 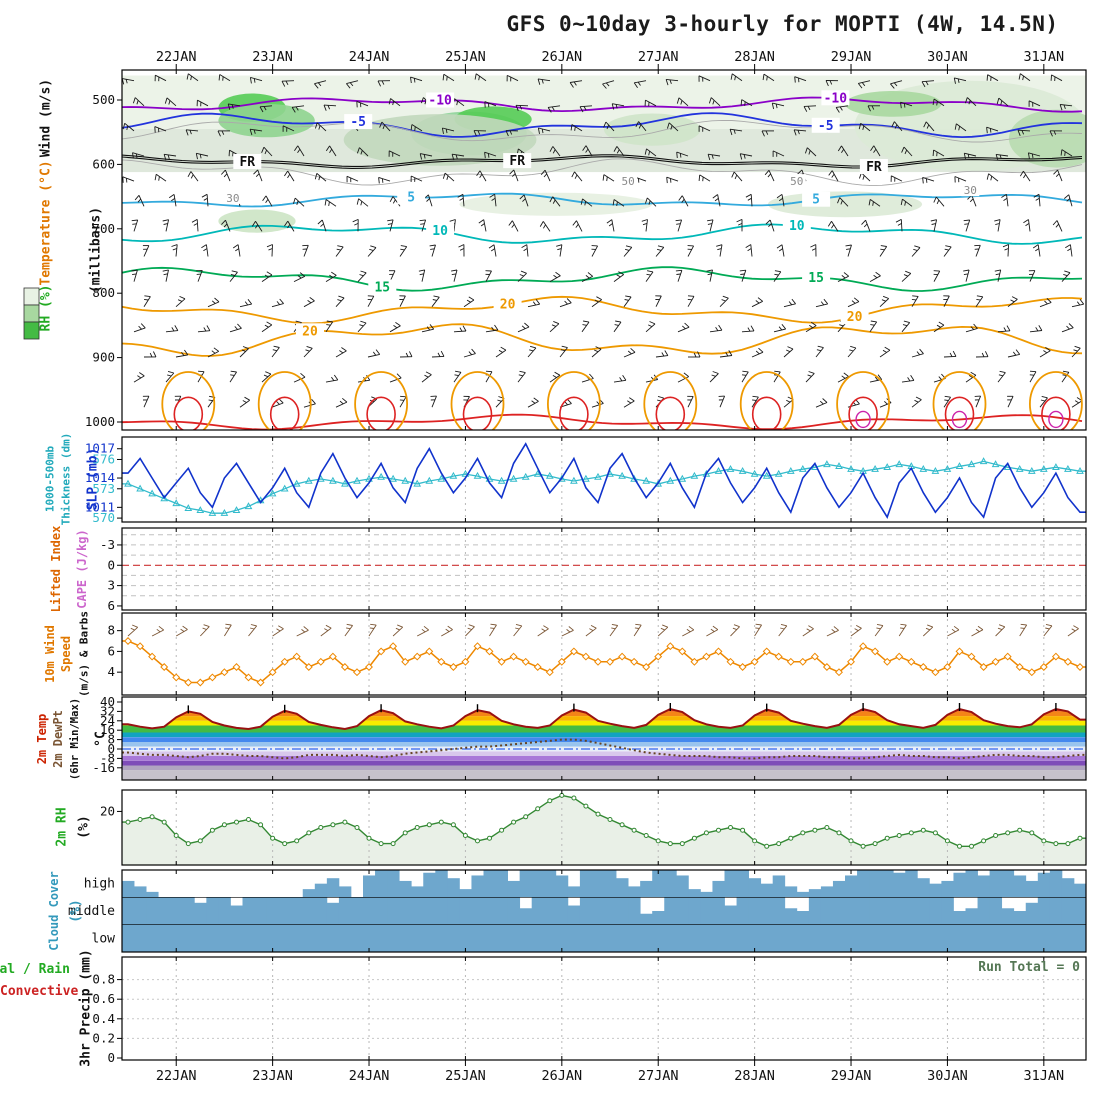 I want to click on svg-text: 1014, so click(x=100, y=477).